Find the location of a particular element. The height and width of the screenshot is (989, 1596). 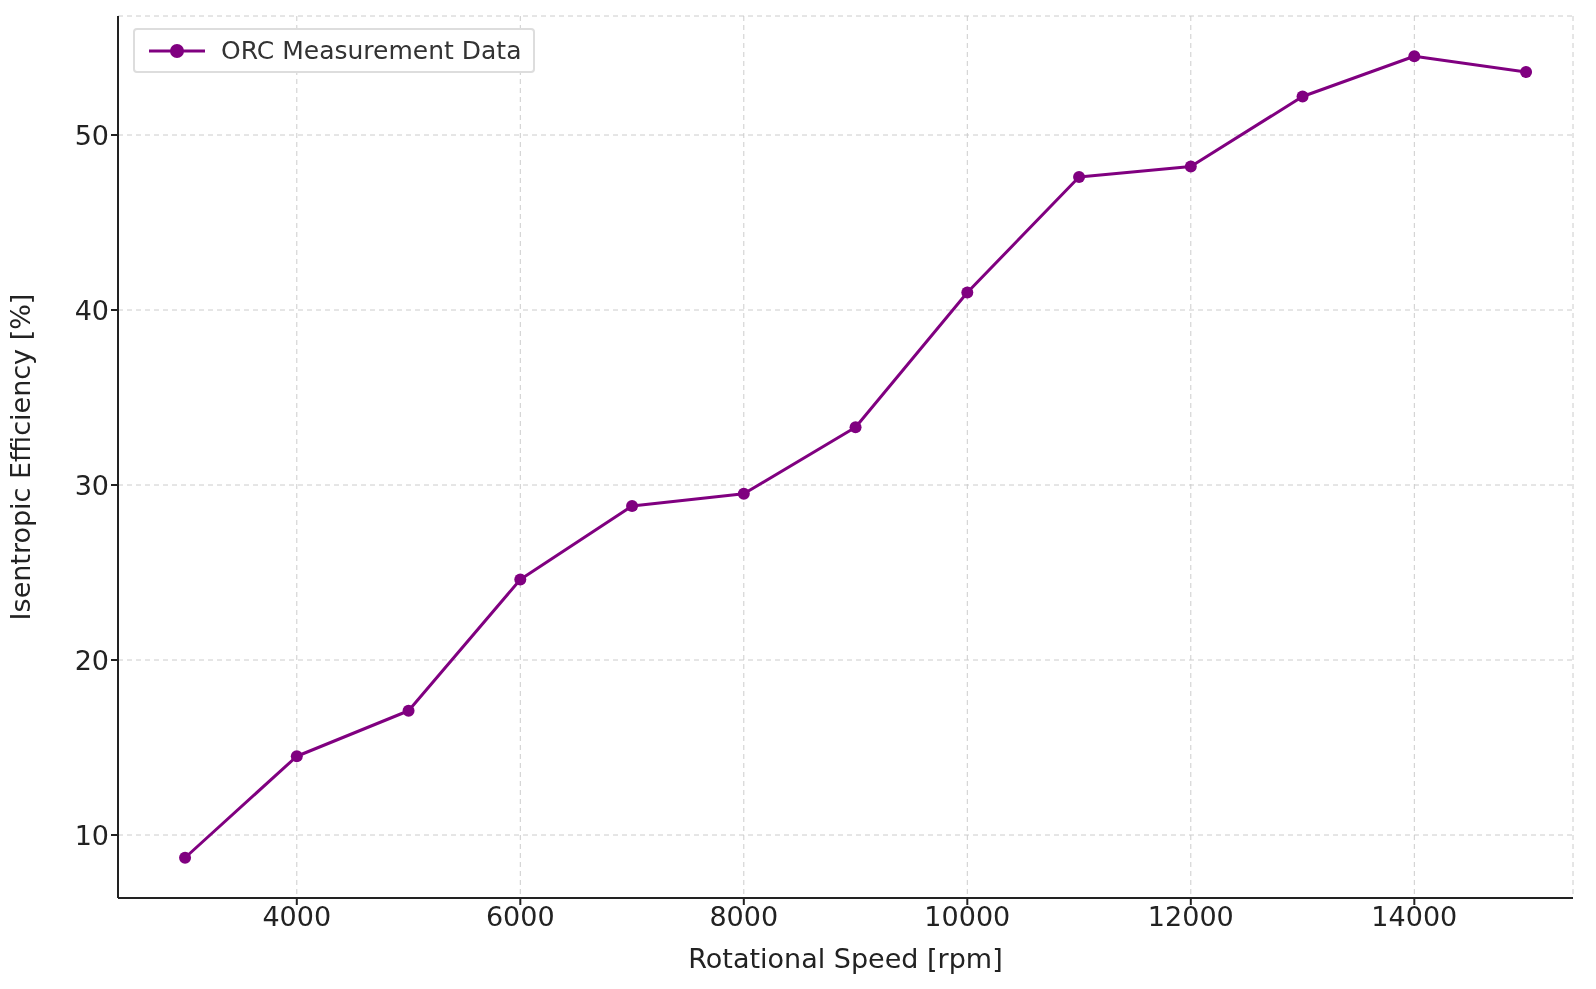

x-tick-label: 10000 is located at coordinates (967, 917).